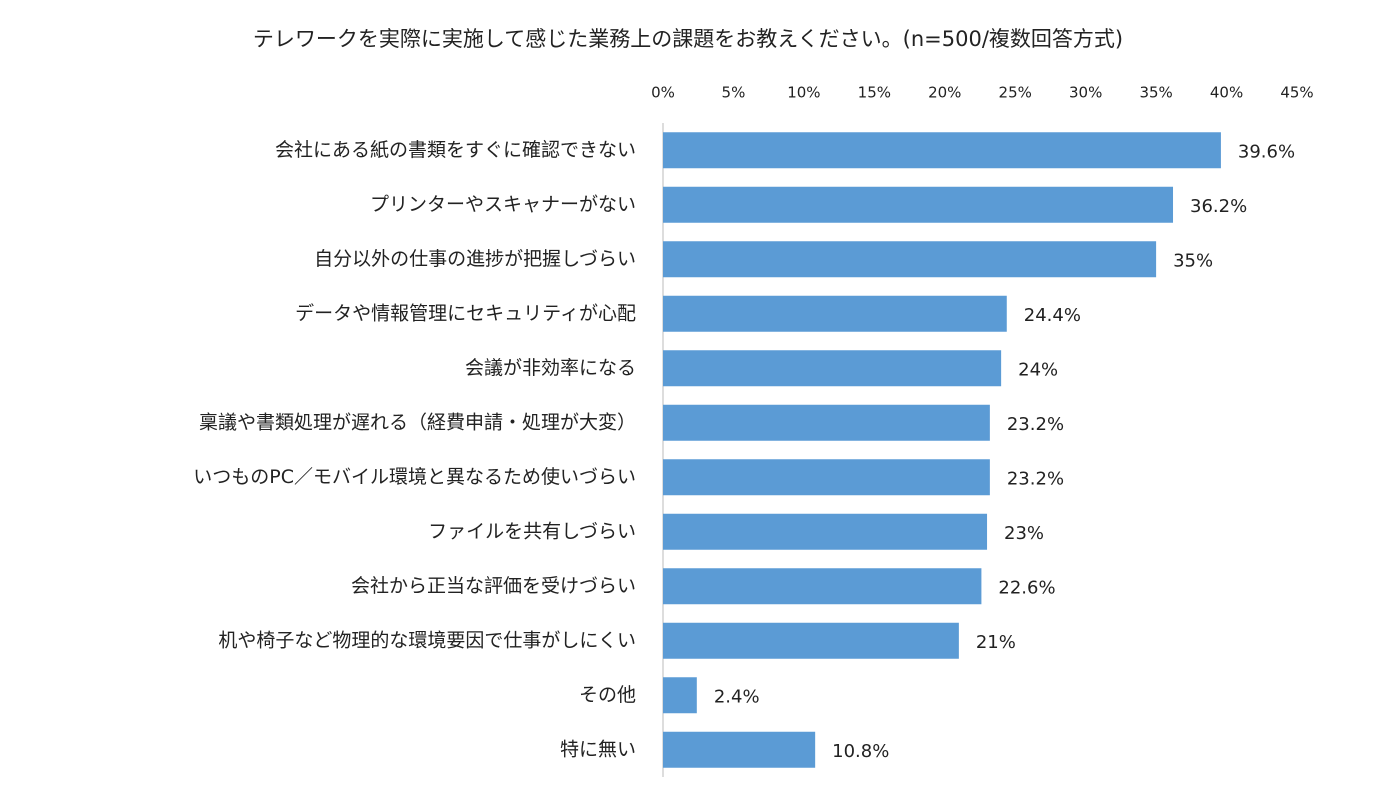 This screenshot has height=790, width=1377. What do you see at coordinates (734, 93) in the screenshot?
I see `x-tick-label: 5%` at bounding box center [734, 93].